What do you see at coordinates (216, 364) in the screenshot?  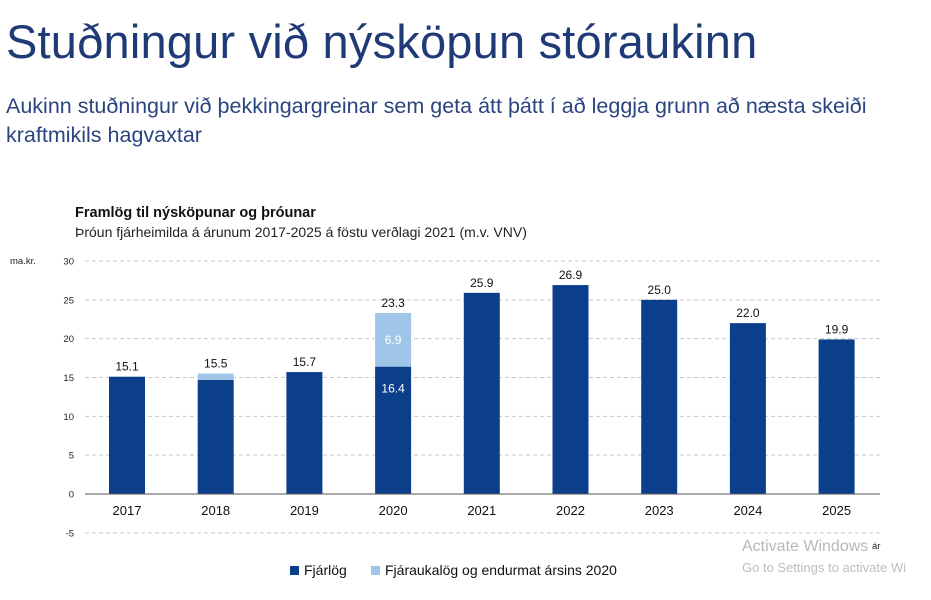 I see `bar-total-label: 15.5` at bounding box center [216, 364].